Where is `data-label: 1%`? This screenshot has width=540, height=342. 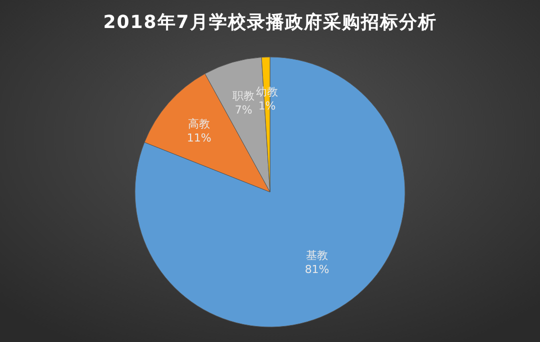
data-label: 1% is located at coordinates (267, 106).